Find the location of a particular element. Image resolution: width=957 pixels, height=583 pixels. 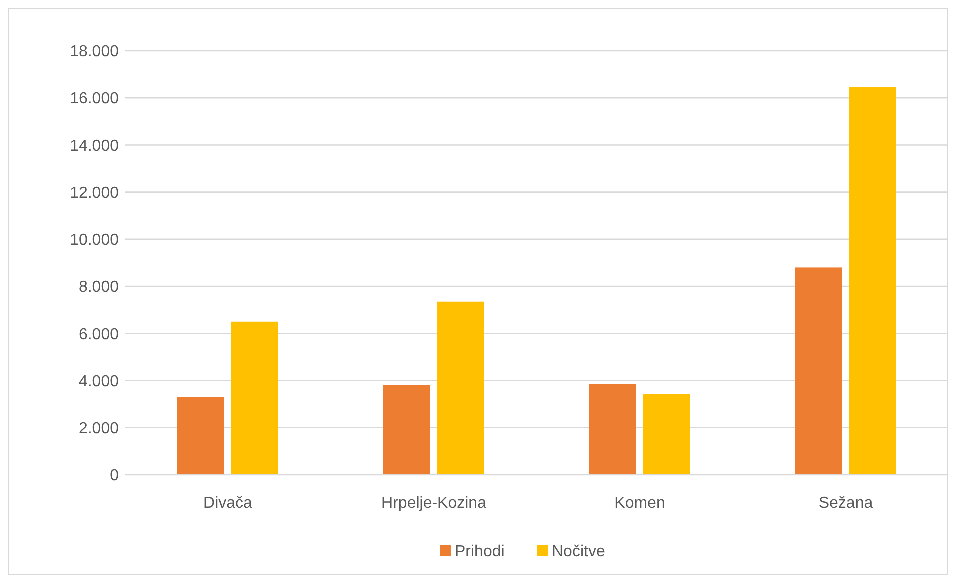

y-tick-label: 4.000 is located at coordinates (99, 381).